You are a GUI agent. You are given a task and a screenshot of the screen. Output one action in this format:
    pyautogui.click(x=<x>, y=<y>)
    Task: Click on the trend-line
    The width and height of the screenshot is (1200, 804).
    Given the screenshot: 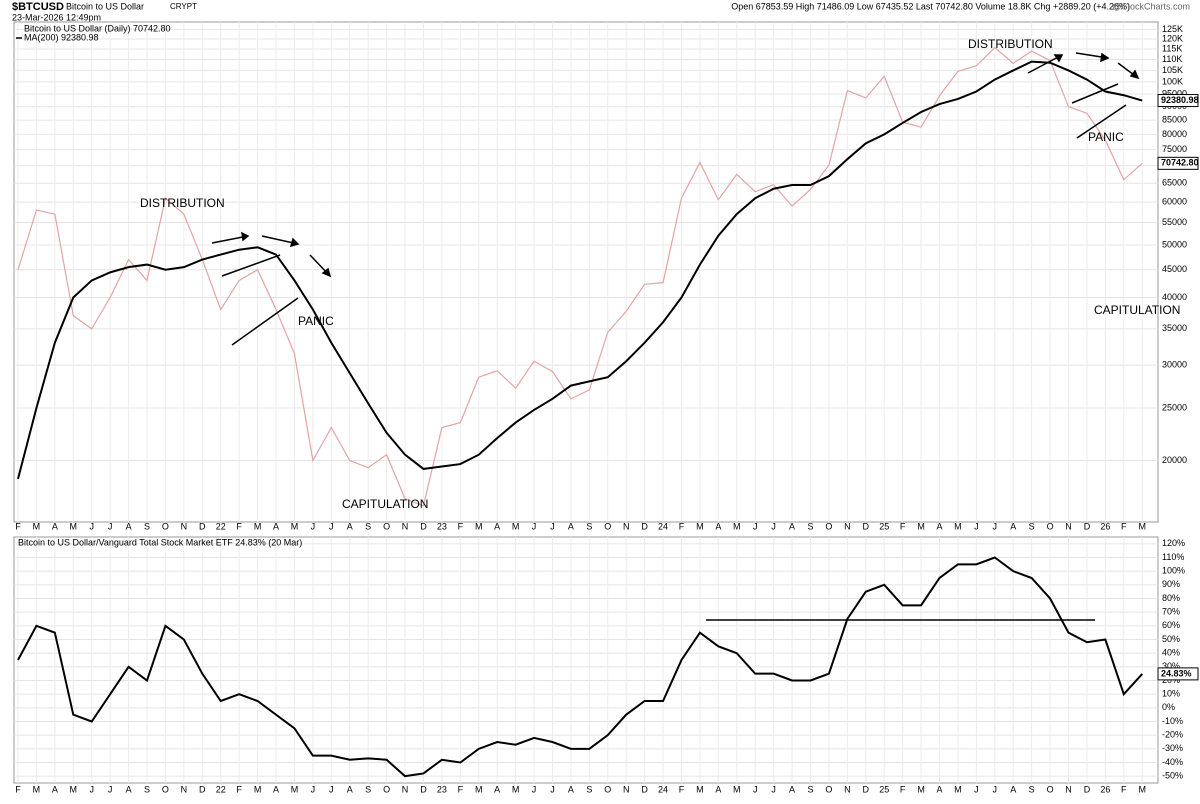 What is the action you would take?
    pyautogui.click(x=251, y=265)
    